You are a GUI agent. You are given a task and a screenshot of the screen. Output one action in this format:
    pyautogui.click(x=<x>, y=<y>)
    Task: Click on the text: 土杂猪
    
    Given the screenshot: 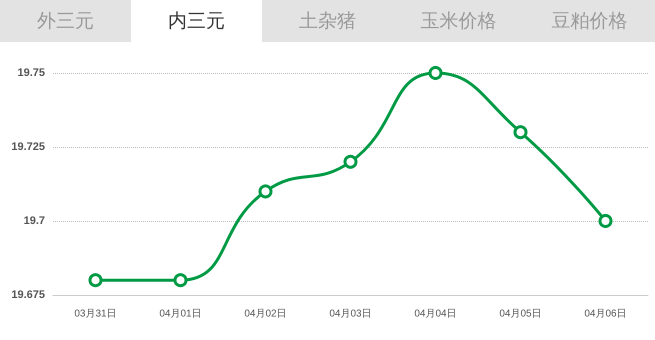 What is the action you would take?
    pyautogui.click(x=327, y=21)
    